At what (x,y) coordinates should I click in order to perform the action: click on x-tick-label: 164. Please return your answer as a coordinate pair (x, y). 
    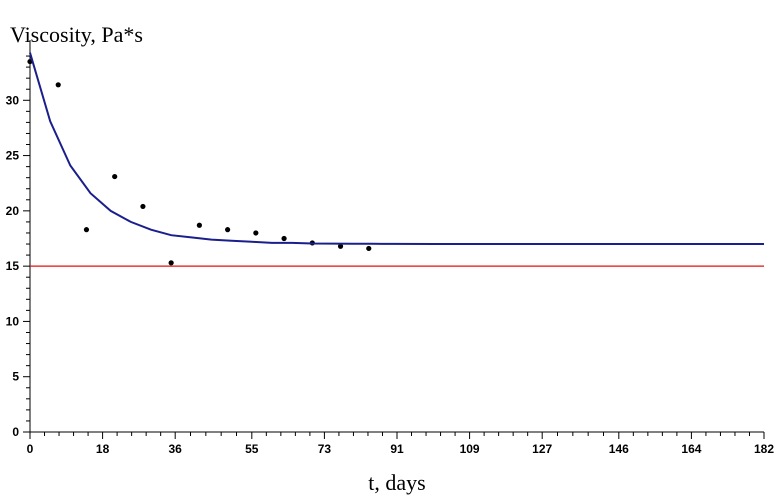
    Looking at the image, I should click on (691, 449).